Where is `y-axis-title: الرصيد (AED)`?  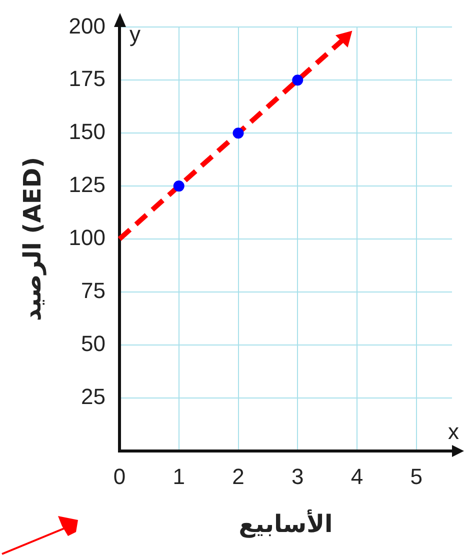 y-axis-title: الرصيد (AED) is located at coordinates (32, 239).